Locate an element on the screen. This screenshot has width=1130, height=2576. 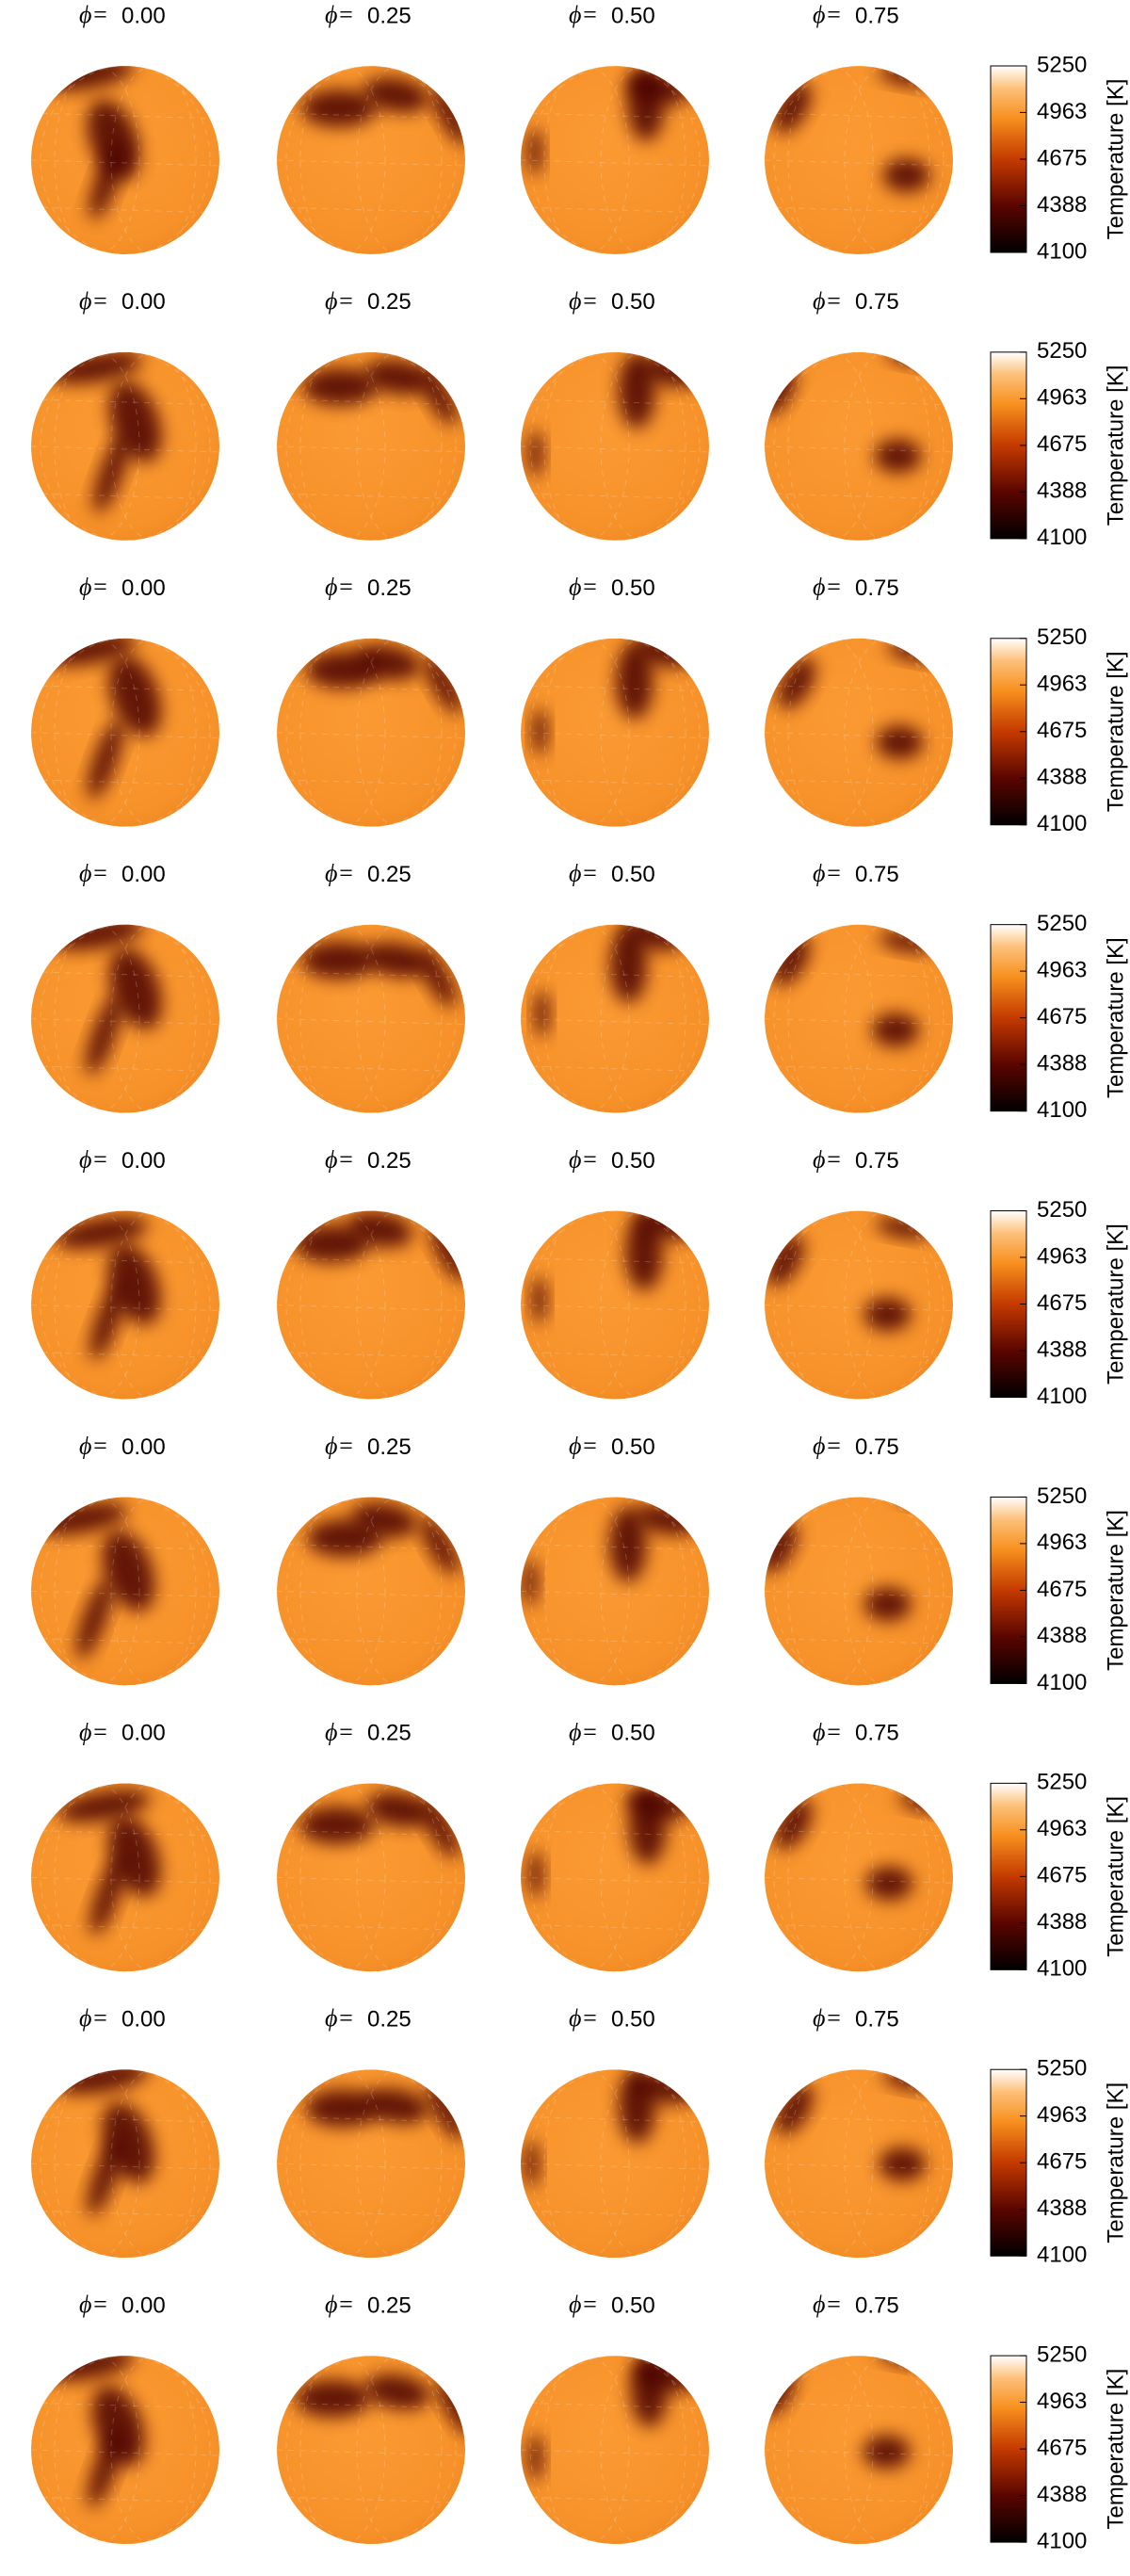
phase-value: 0.00 is located at coordinates (143, 874).